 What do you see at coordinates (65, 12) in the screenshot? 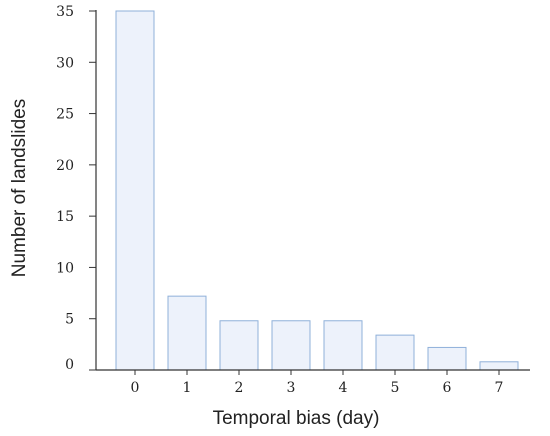
I see `y-tick-label: 35` at bounding box center [65, 12].